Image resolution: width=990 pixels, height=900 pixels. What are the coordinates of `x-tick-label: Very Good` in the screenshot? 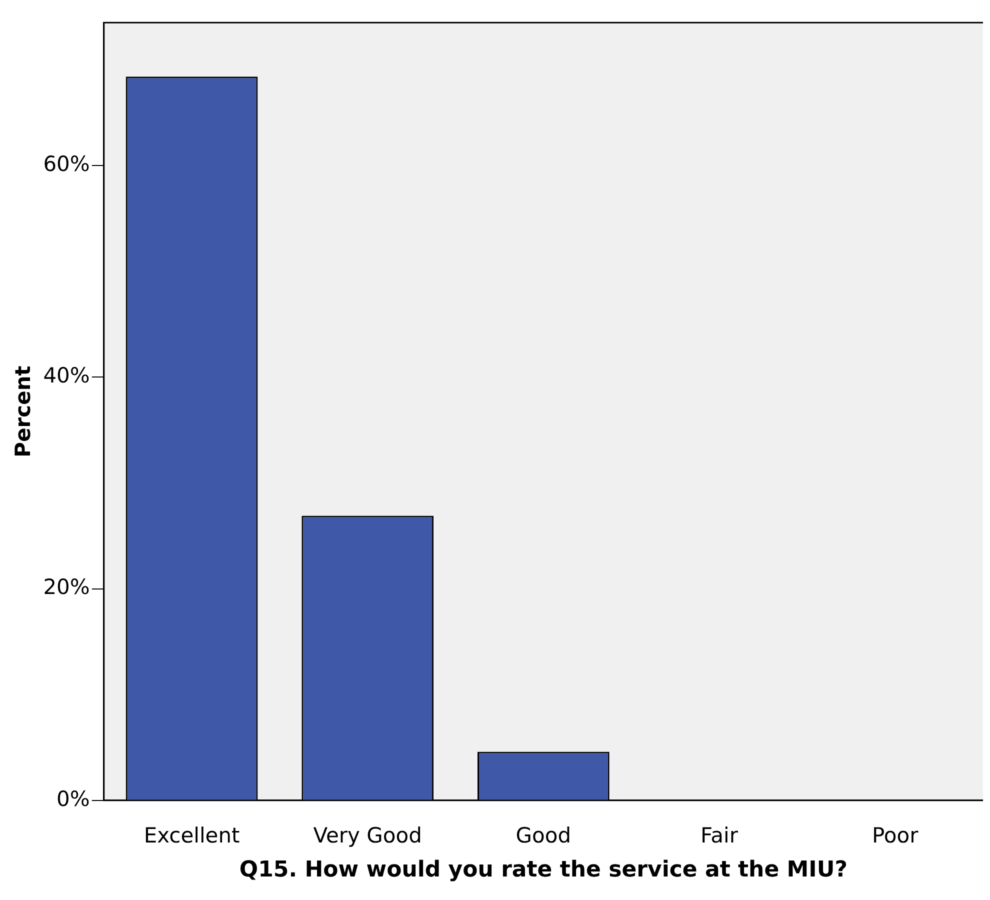 It's located at (367, 835).